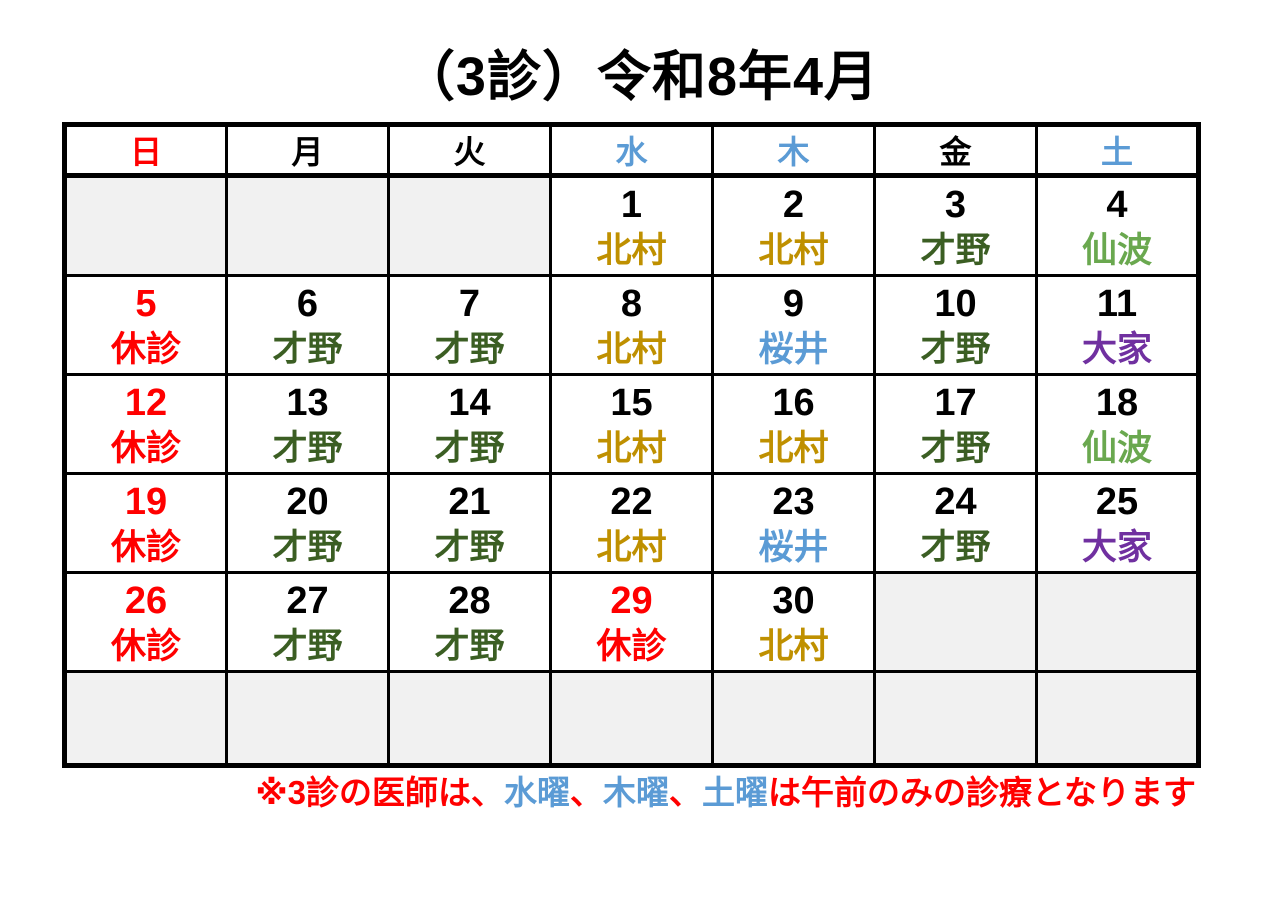 The image size is (1280, 909). What do you see at coordinates (307, 601) in the screenshot?
I see `day-number: 27` at bounding box center [307, 601].